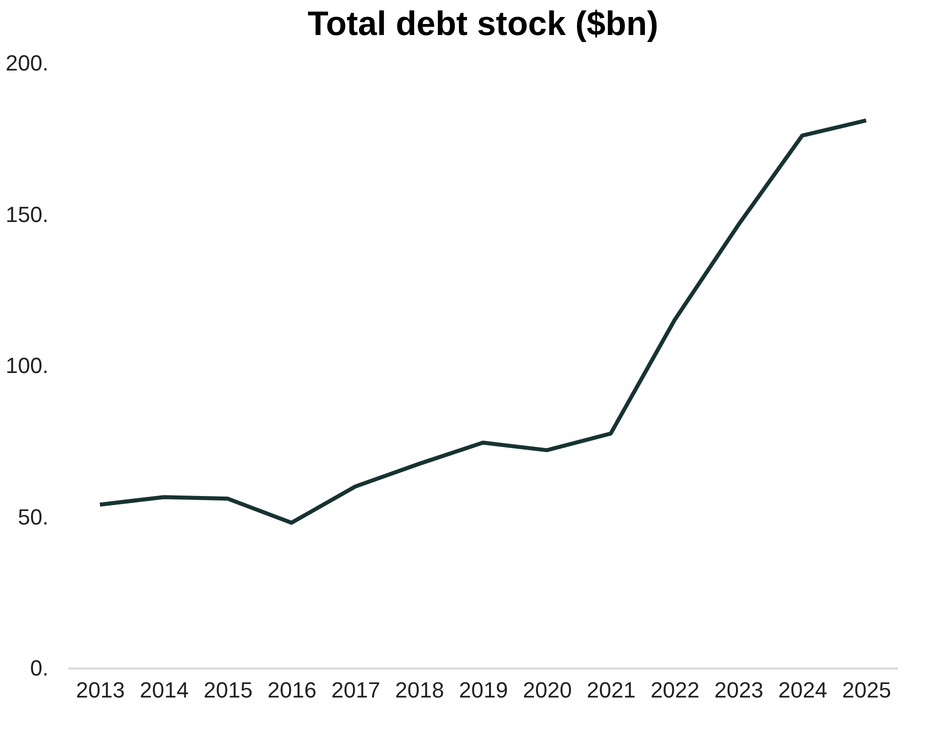 This screenshot has height=746, width=945. Describe the element at coordinates (611, 690) in the screenshot. I see `x-tick-label: 2021` at that location.